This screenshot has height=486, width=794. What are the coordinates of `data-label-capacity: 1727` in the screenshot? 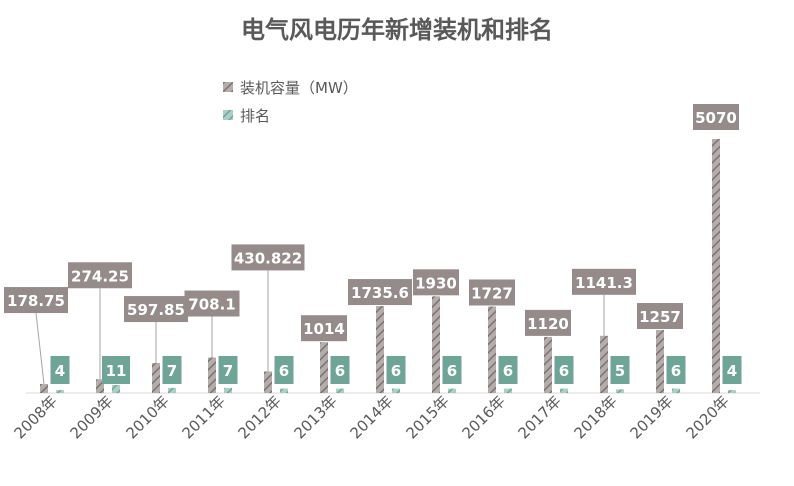 It's located at (492, 293).